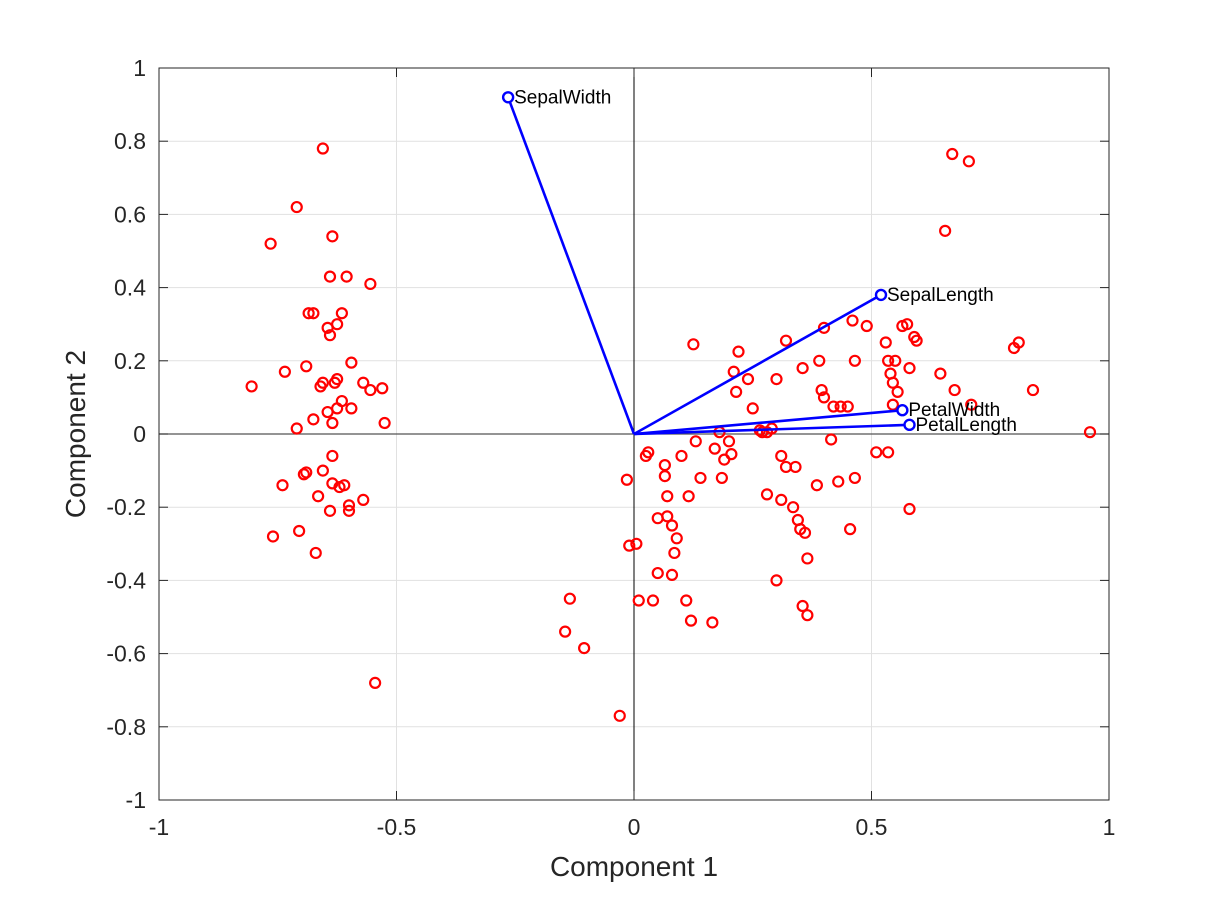 The width and height of the screenshot is (1226, 900). Describe the element at coordinates (634, 866) in the screenshot. I see `x-axis-label: Component 1` at that location.